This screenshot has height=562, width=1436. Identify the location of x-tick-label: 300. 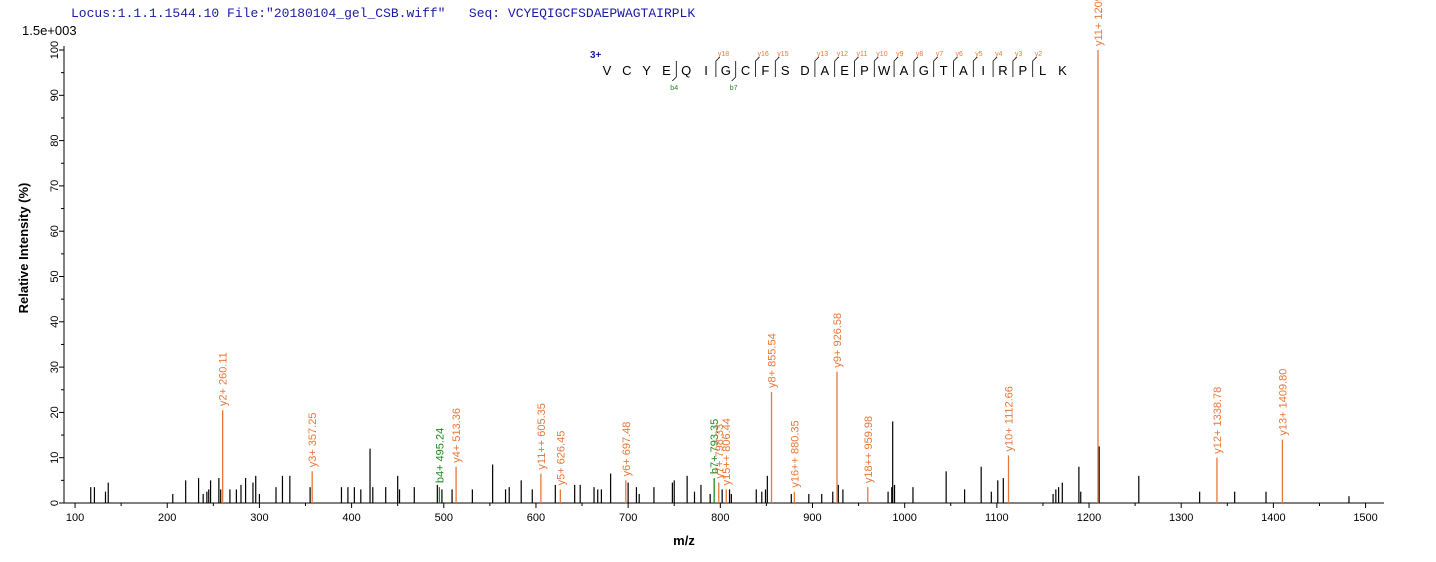
(259, 518).